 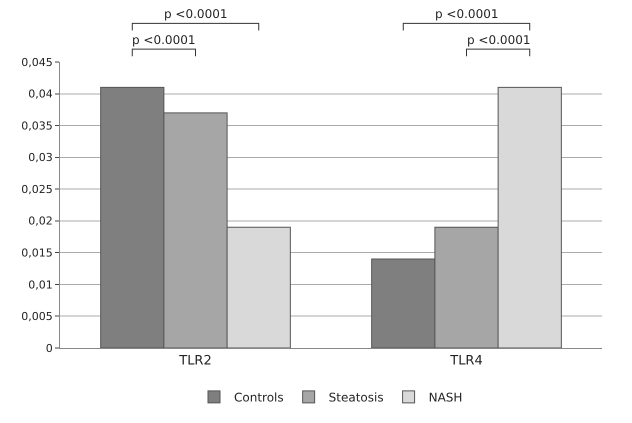 I want to click on y-tick-label: 0,005, so click(x=37, y=317).